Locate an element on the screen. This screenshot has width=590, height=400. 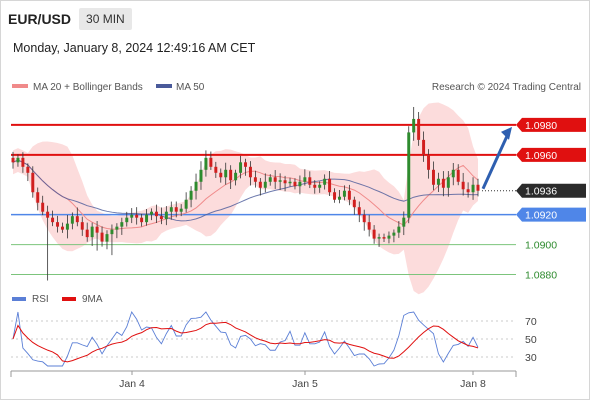
forecast-arrow-head is located at coordinates (506, 133).